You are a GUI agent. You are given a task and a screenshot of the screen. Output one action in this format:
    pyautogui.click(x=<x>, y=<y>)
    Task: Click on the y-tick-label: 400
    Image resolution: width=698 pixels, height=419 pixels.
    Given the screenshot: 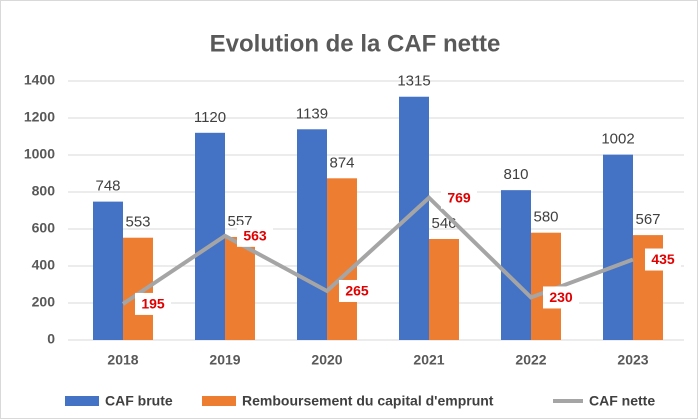 What is the action you would take?
    pyautogui.click(x=44, y=265)
    